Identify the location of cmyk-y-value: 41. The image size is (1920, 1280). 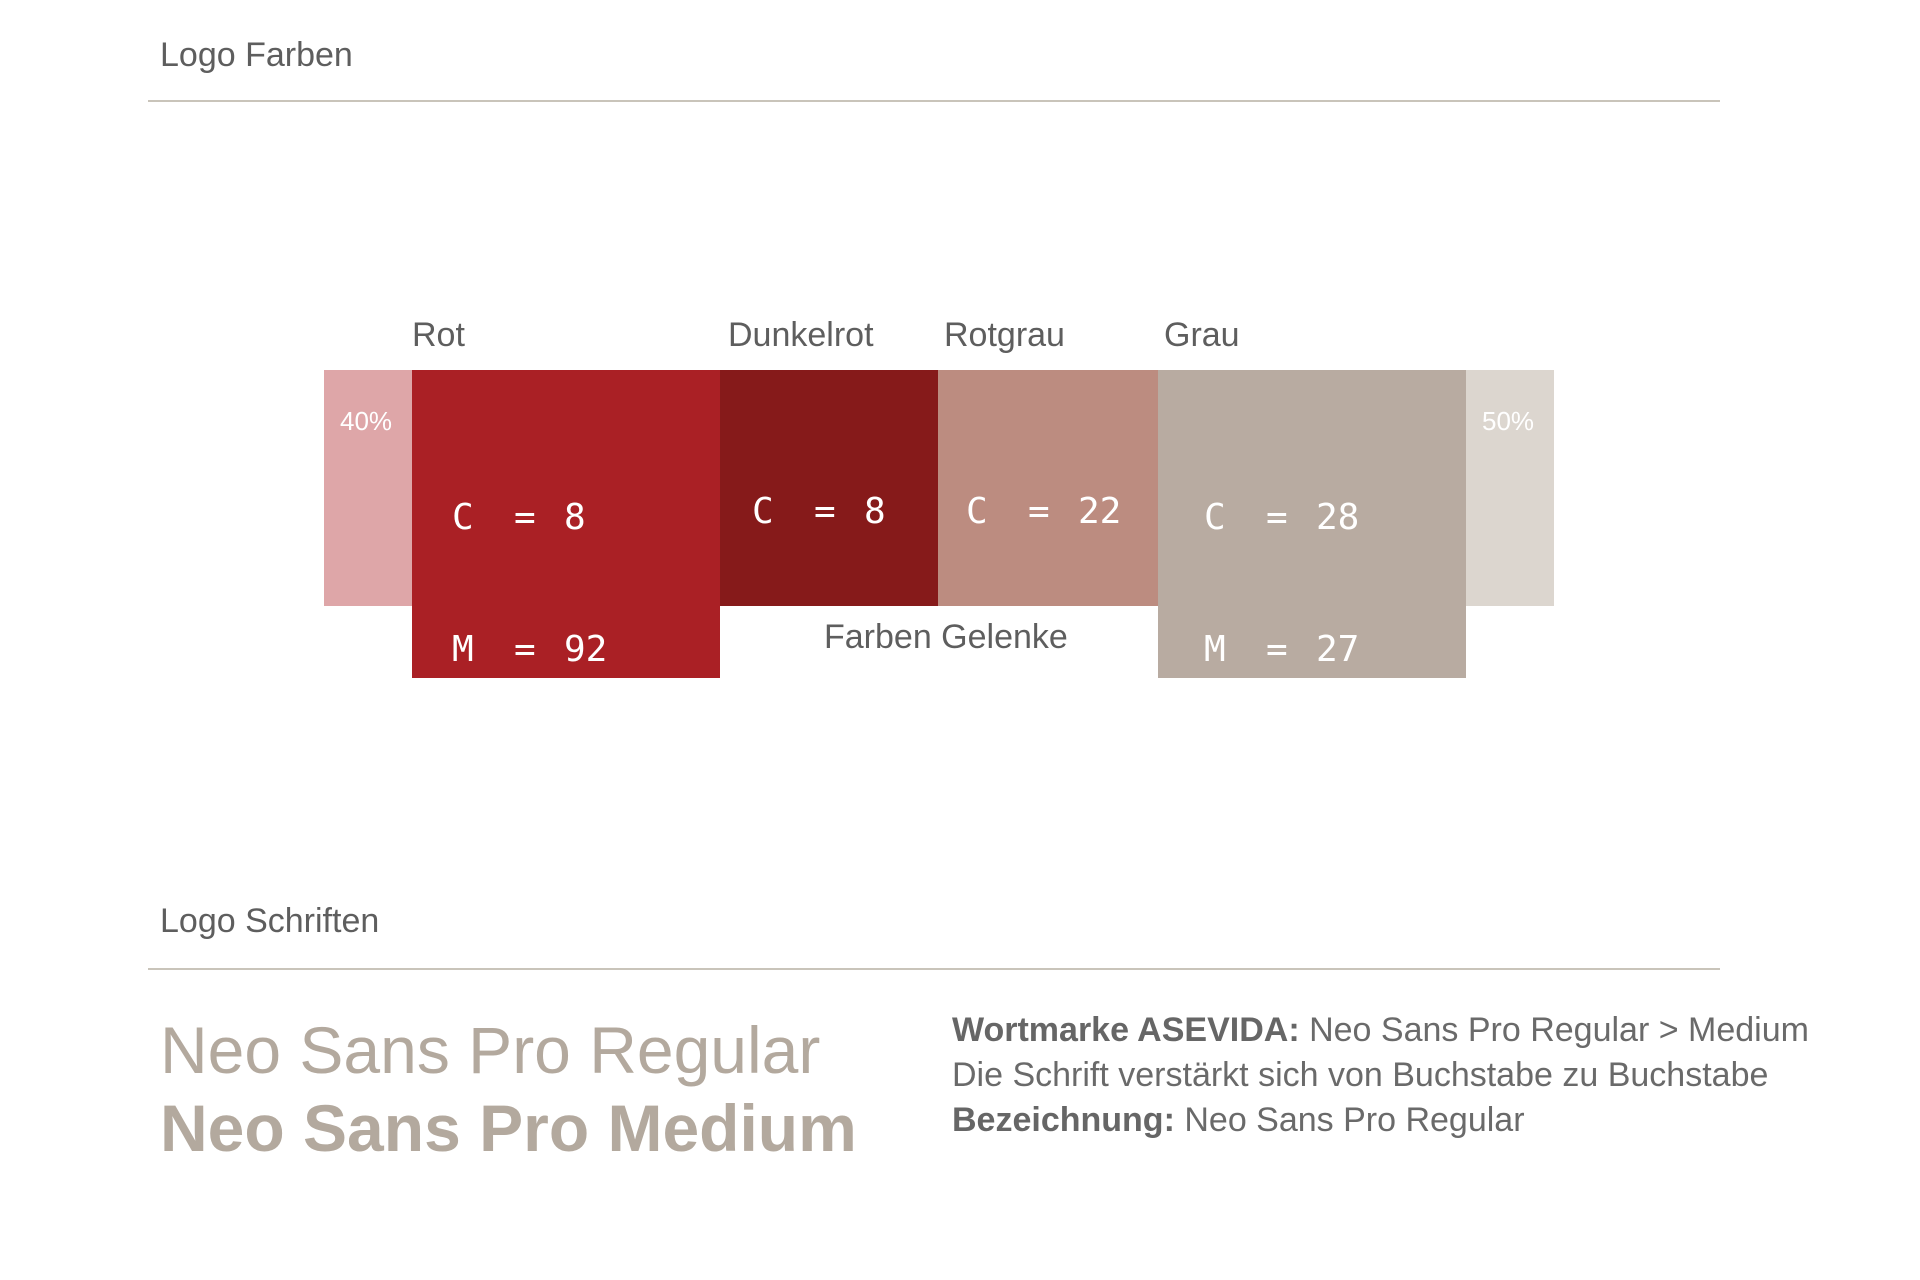
(1100, 775).